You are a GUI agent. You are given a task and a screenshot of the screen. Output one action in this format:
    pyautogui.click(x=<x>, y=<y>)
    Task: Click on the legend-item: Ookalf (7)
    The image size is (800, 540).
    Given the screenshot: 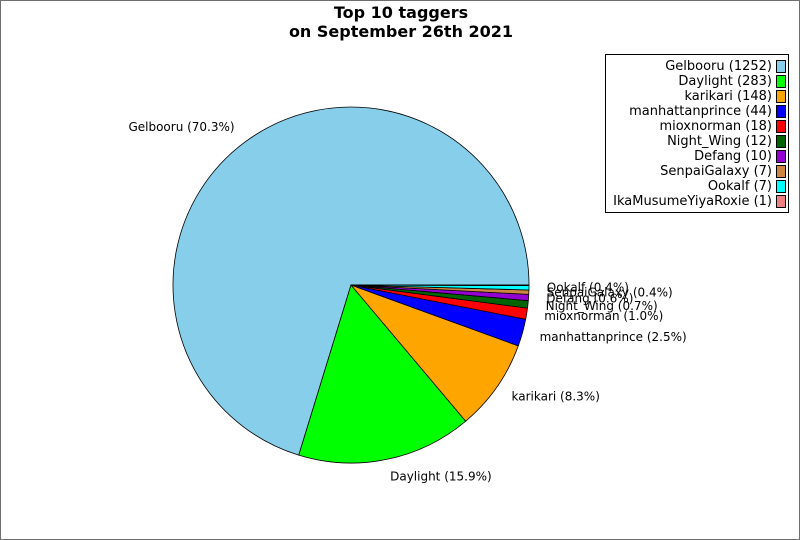 What is the action you would take?
    pyautogui.click(x=697, y=186)
    